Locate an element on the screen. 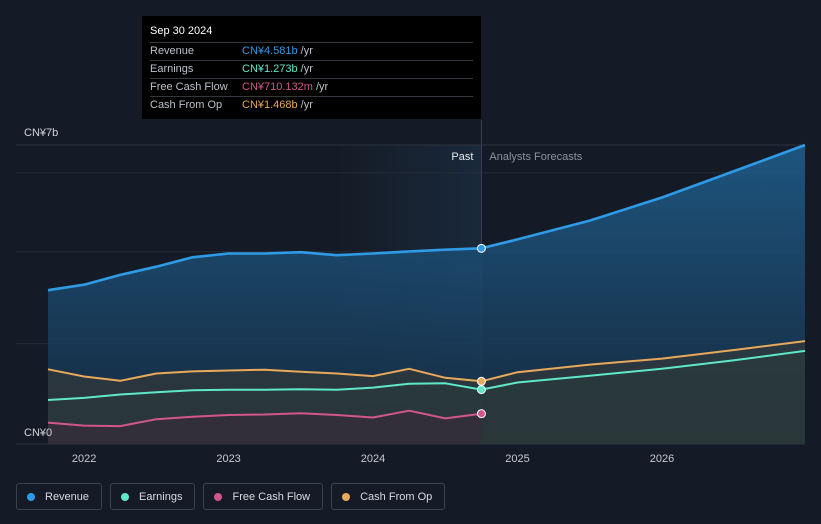 This screenshot has width=821, height=524. tooltip-value: CN¥1.468b is located at coordinates (270, 105).